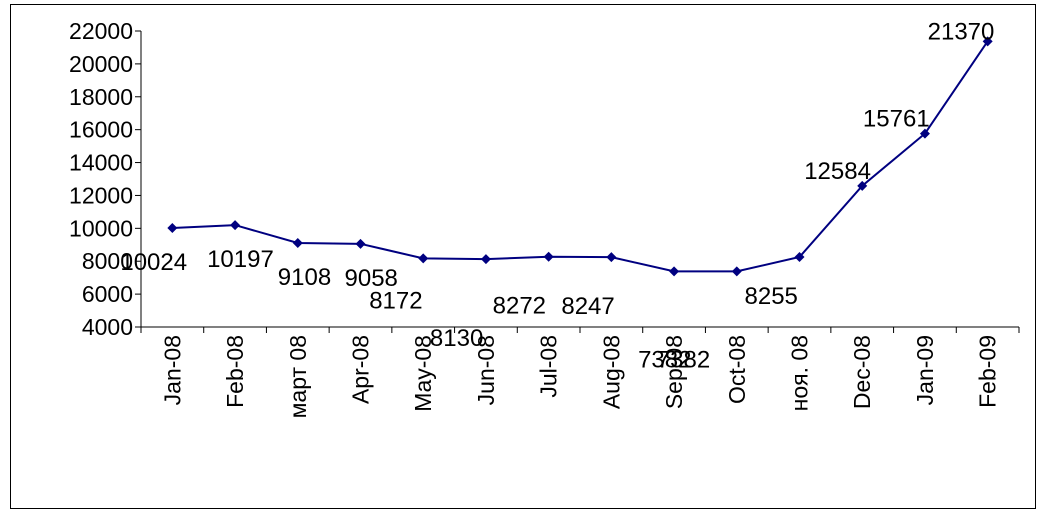 Image resolution: width=1039 pixels, height=511 pixels. What do you see at coordinates (423, 373) in the screenshot?
I see `x-tick-label: May-08` at bounding box center [423, 373].